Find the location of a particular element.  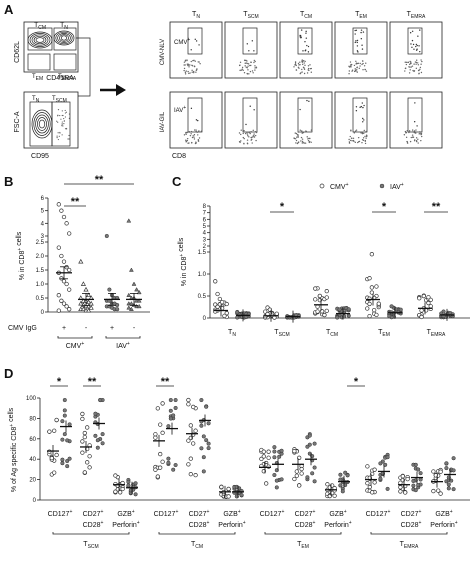

subset-label: TCM is located at coordinates (306, 15).